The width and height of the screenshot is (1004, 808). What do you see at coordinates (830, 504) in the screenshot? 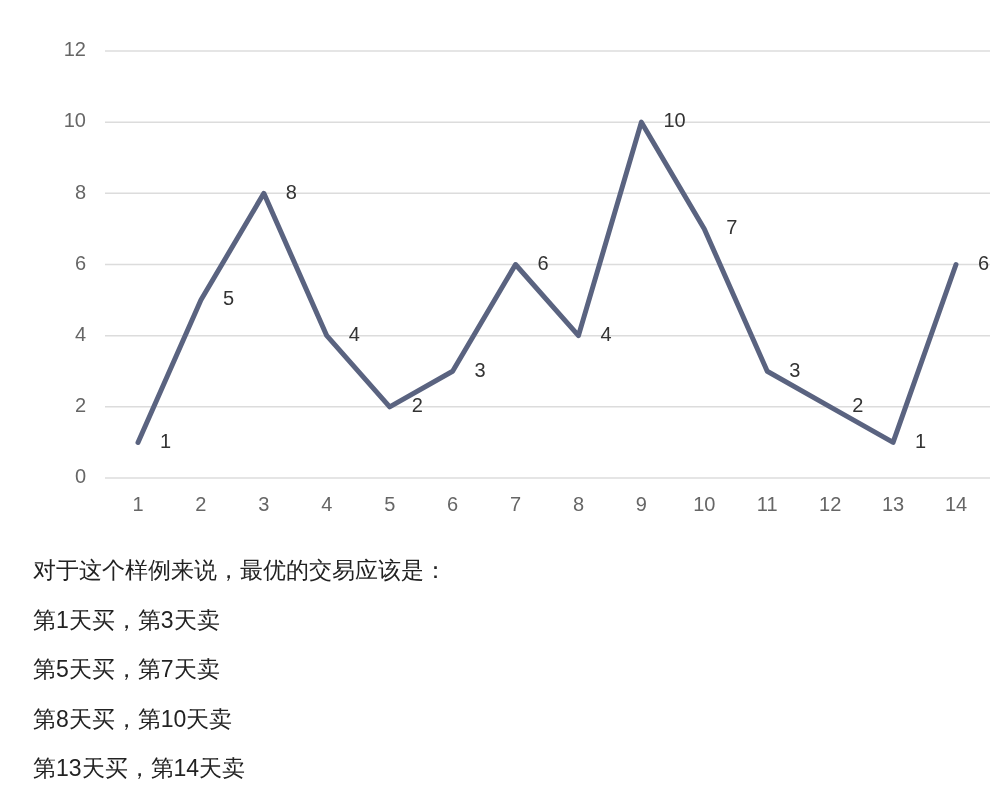
I see `x-tick-label: 12` at bounding box center [830, 504].